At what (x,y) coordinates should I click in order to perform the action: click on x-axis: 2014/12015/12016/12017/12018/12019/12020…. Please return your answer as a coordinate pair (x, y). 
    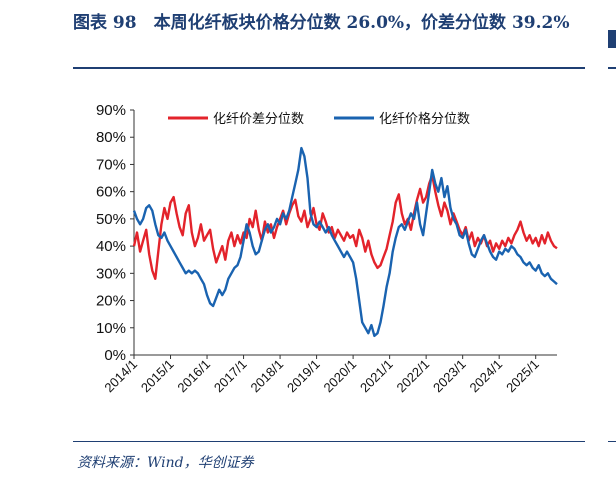
    Looking at the image, I should click on (329, 375).